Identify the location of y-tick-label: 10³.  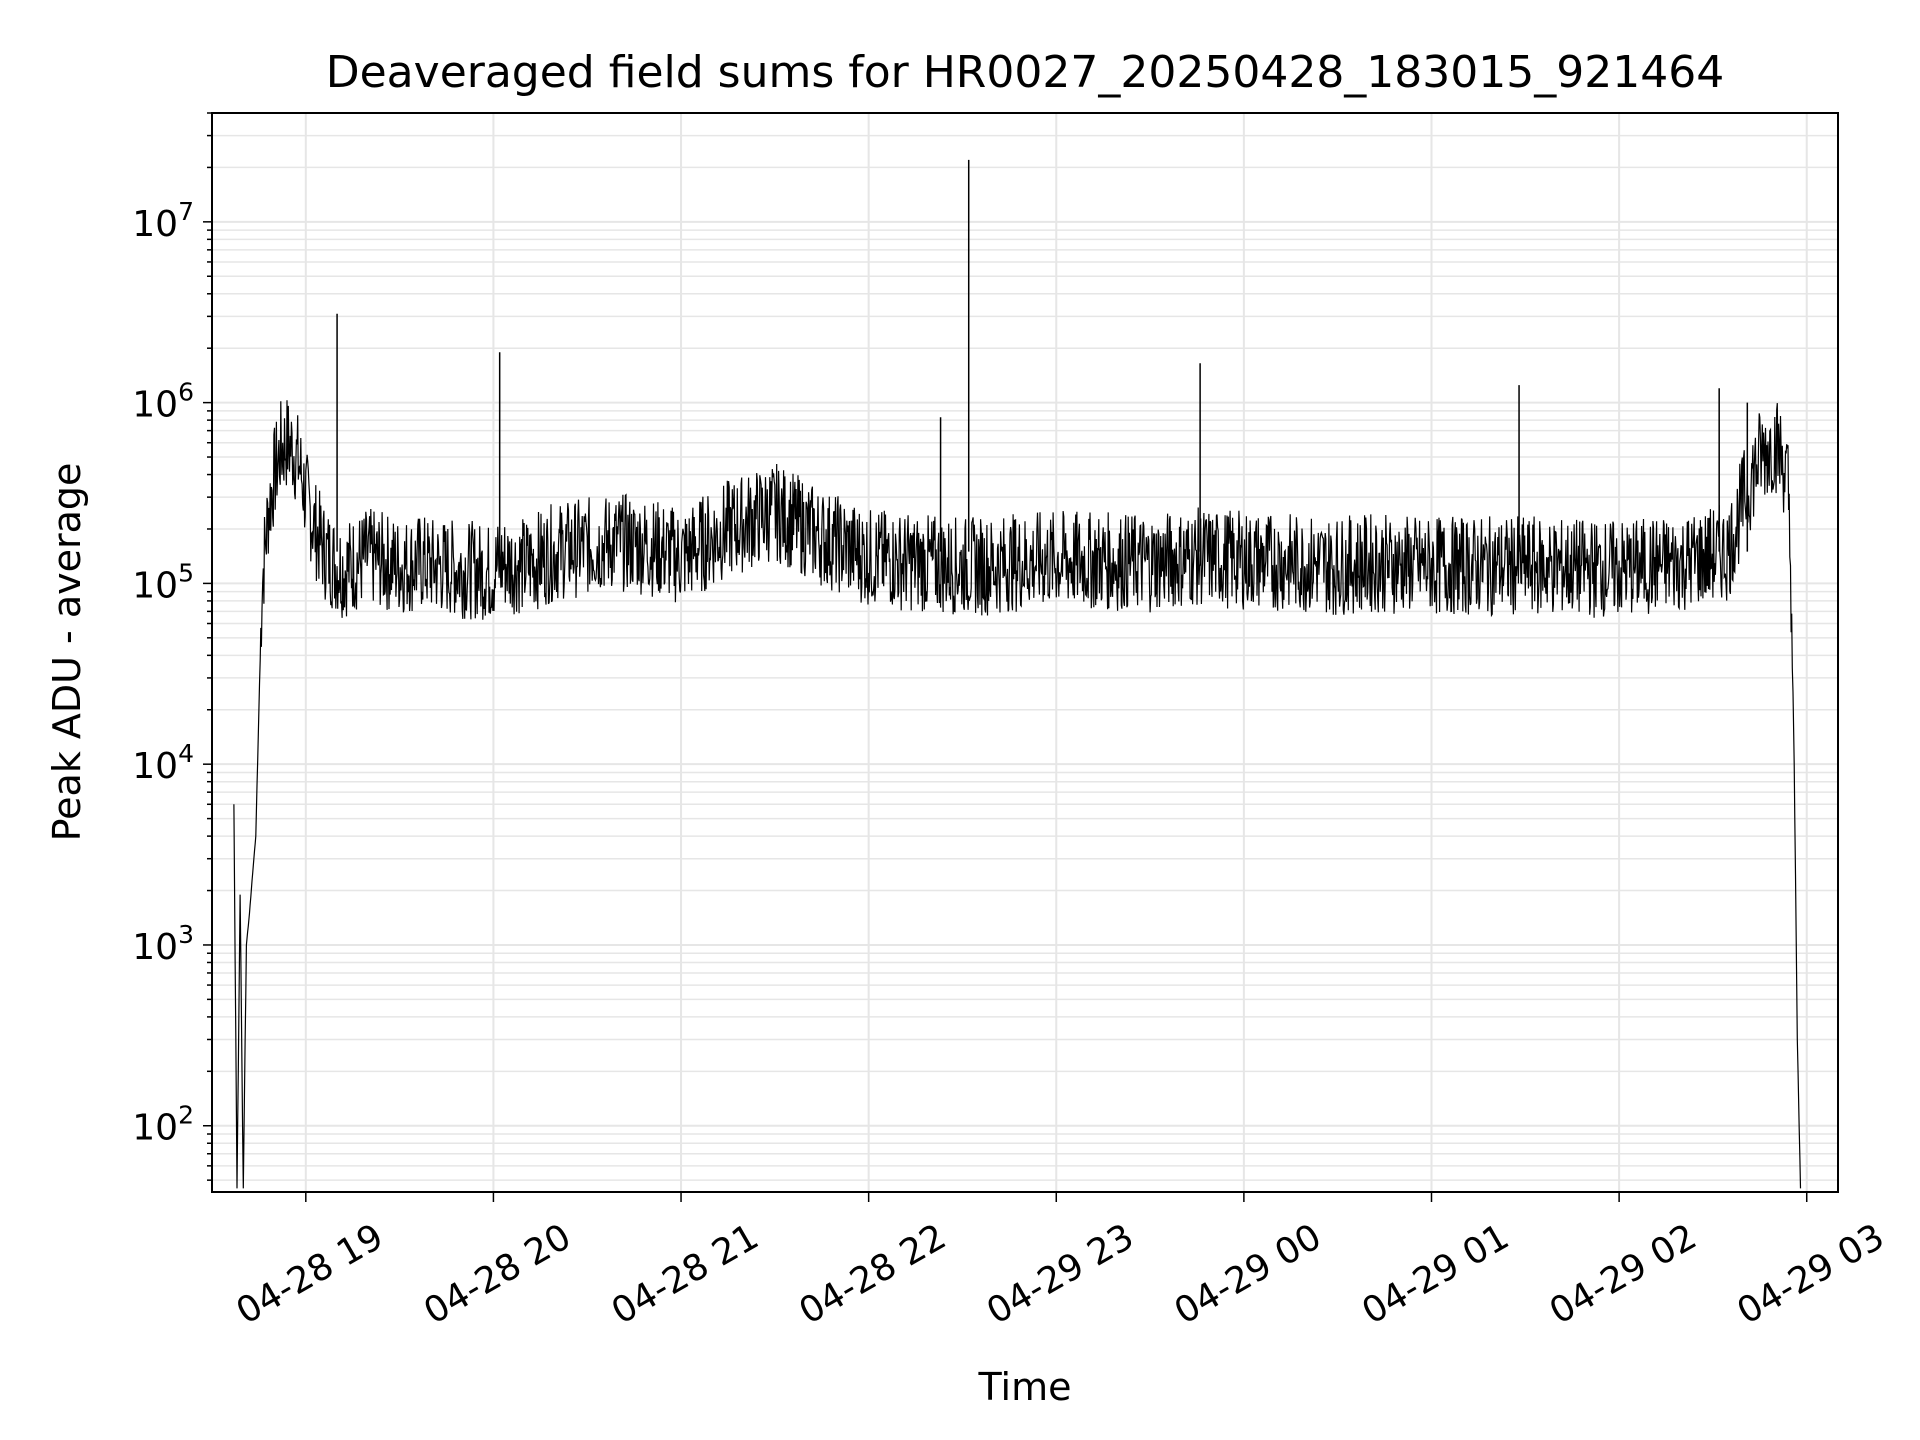
(163, 944).